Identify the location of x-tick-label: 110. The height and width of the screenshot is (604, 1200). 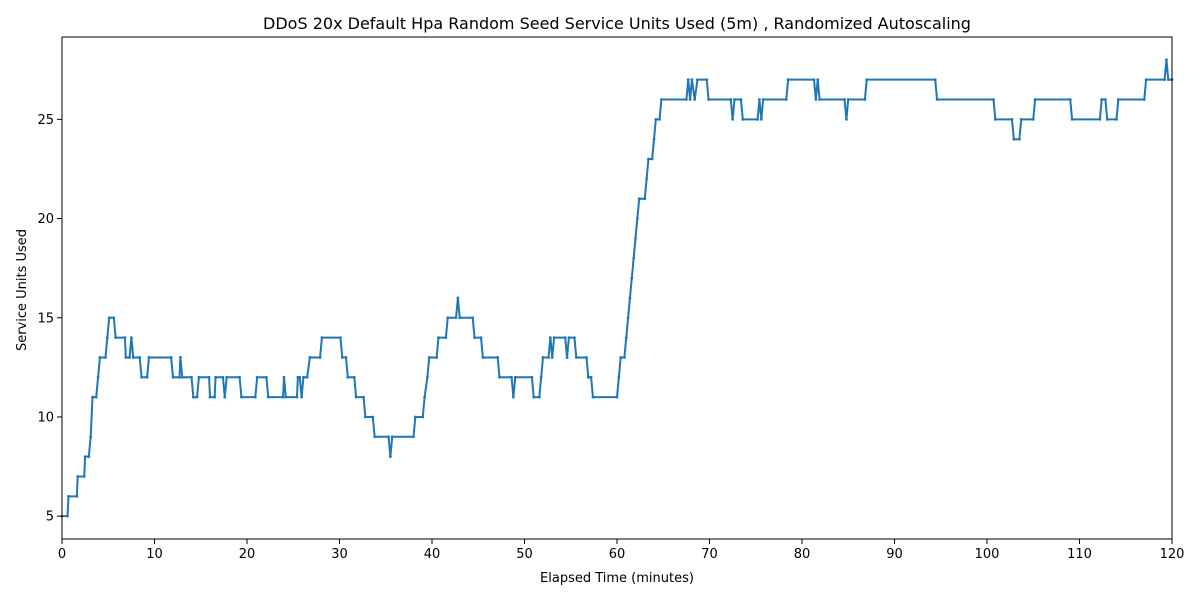
(1079, 554).